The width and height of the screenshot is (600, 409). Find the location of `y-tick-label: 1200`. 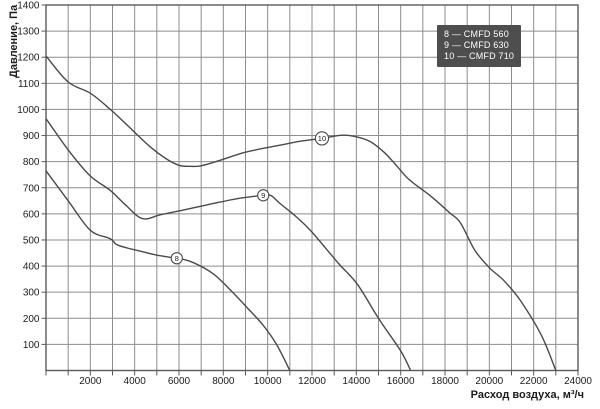

y-tick-label: 1200 is located at coordinates (28, 58).